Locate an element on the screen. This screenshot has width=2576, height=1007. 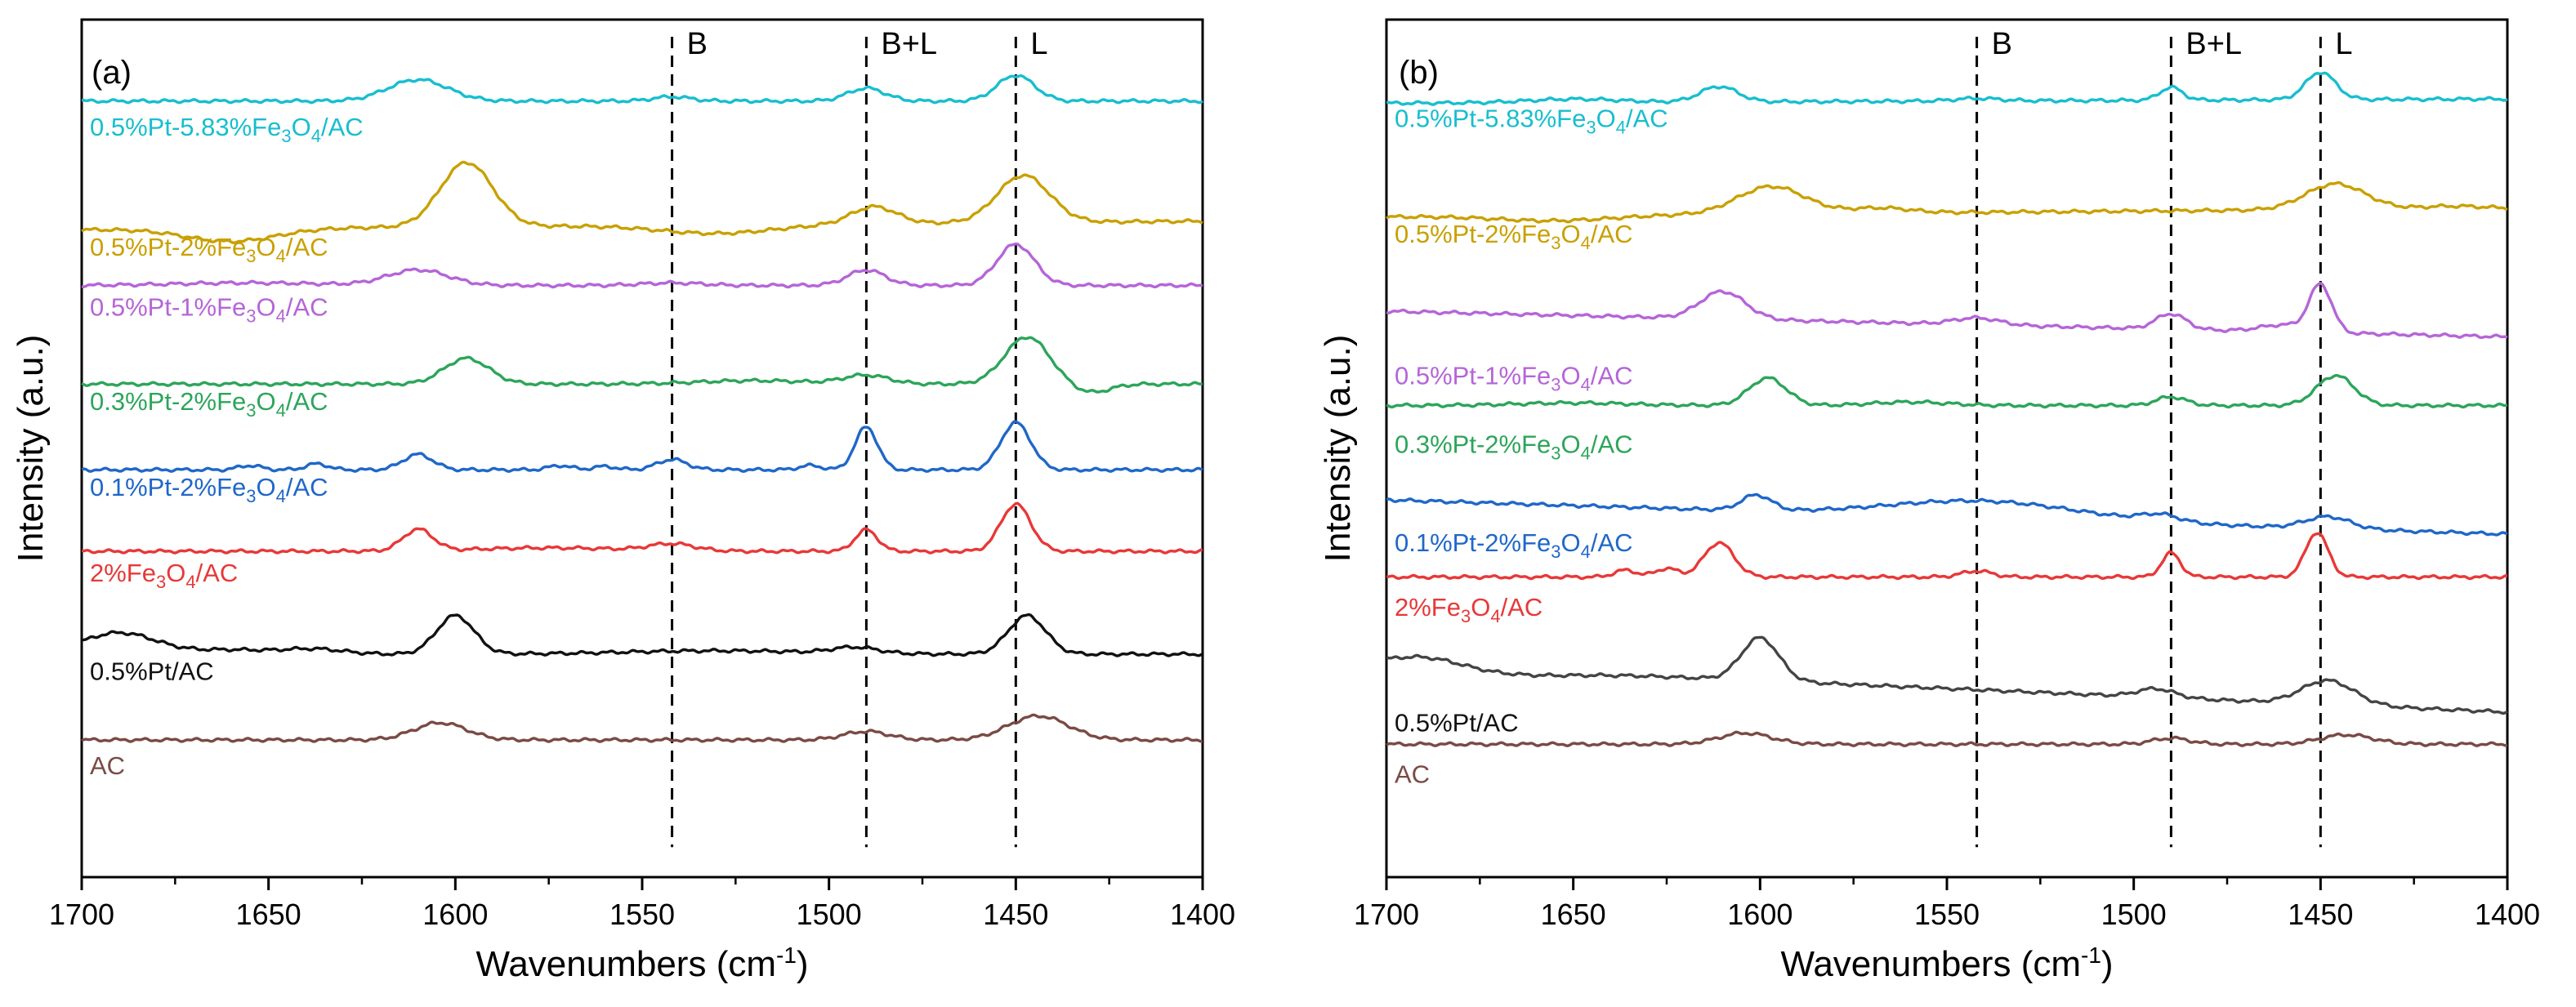
panel-label-b: (b) is located at coordinates (1419, 73).